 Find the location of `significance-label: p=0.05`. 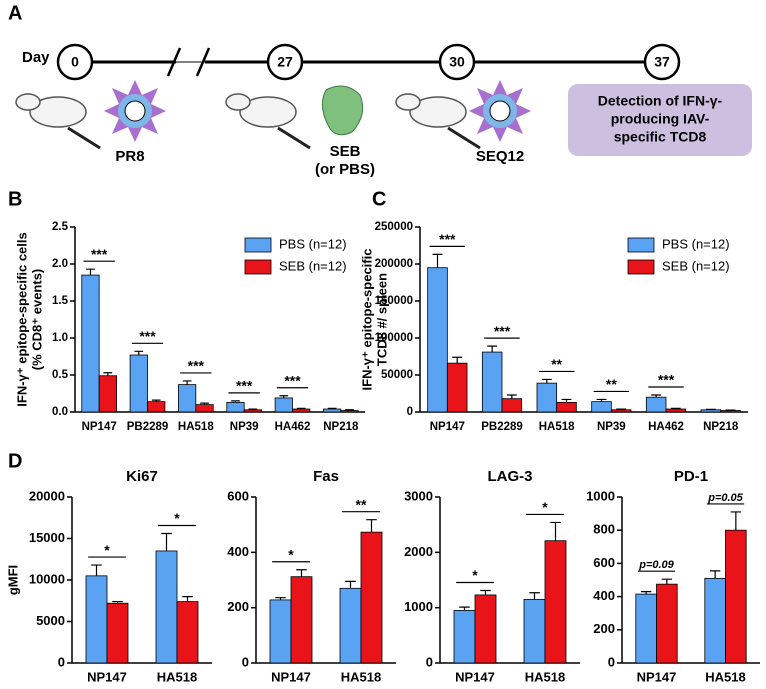

significance-label: p=0.05 is located at coordinates (725, 498).